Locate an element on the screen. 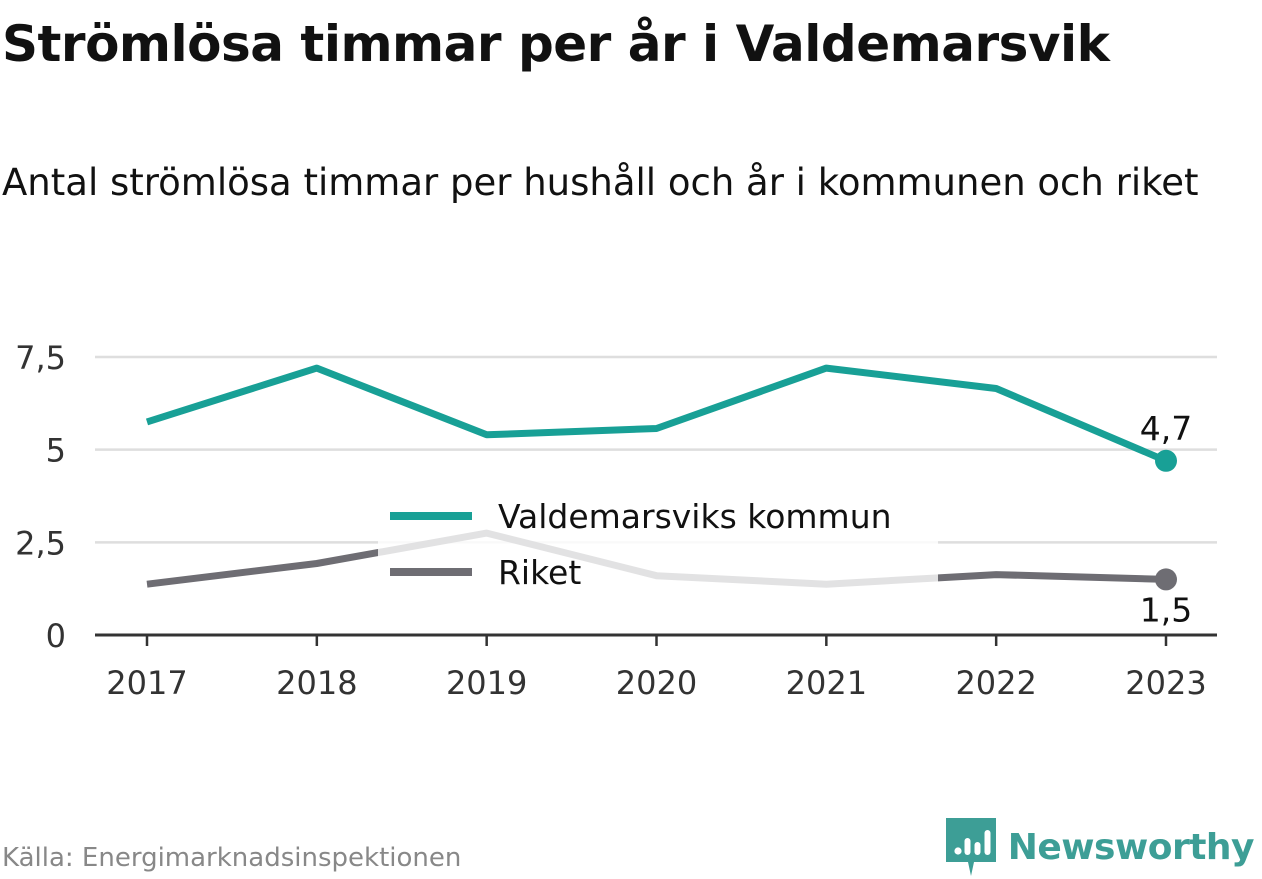 Image resolution: width=1262 pixels, height=879 pixels. x-tick-label: 2018 is located at coordinates (316, 683).